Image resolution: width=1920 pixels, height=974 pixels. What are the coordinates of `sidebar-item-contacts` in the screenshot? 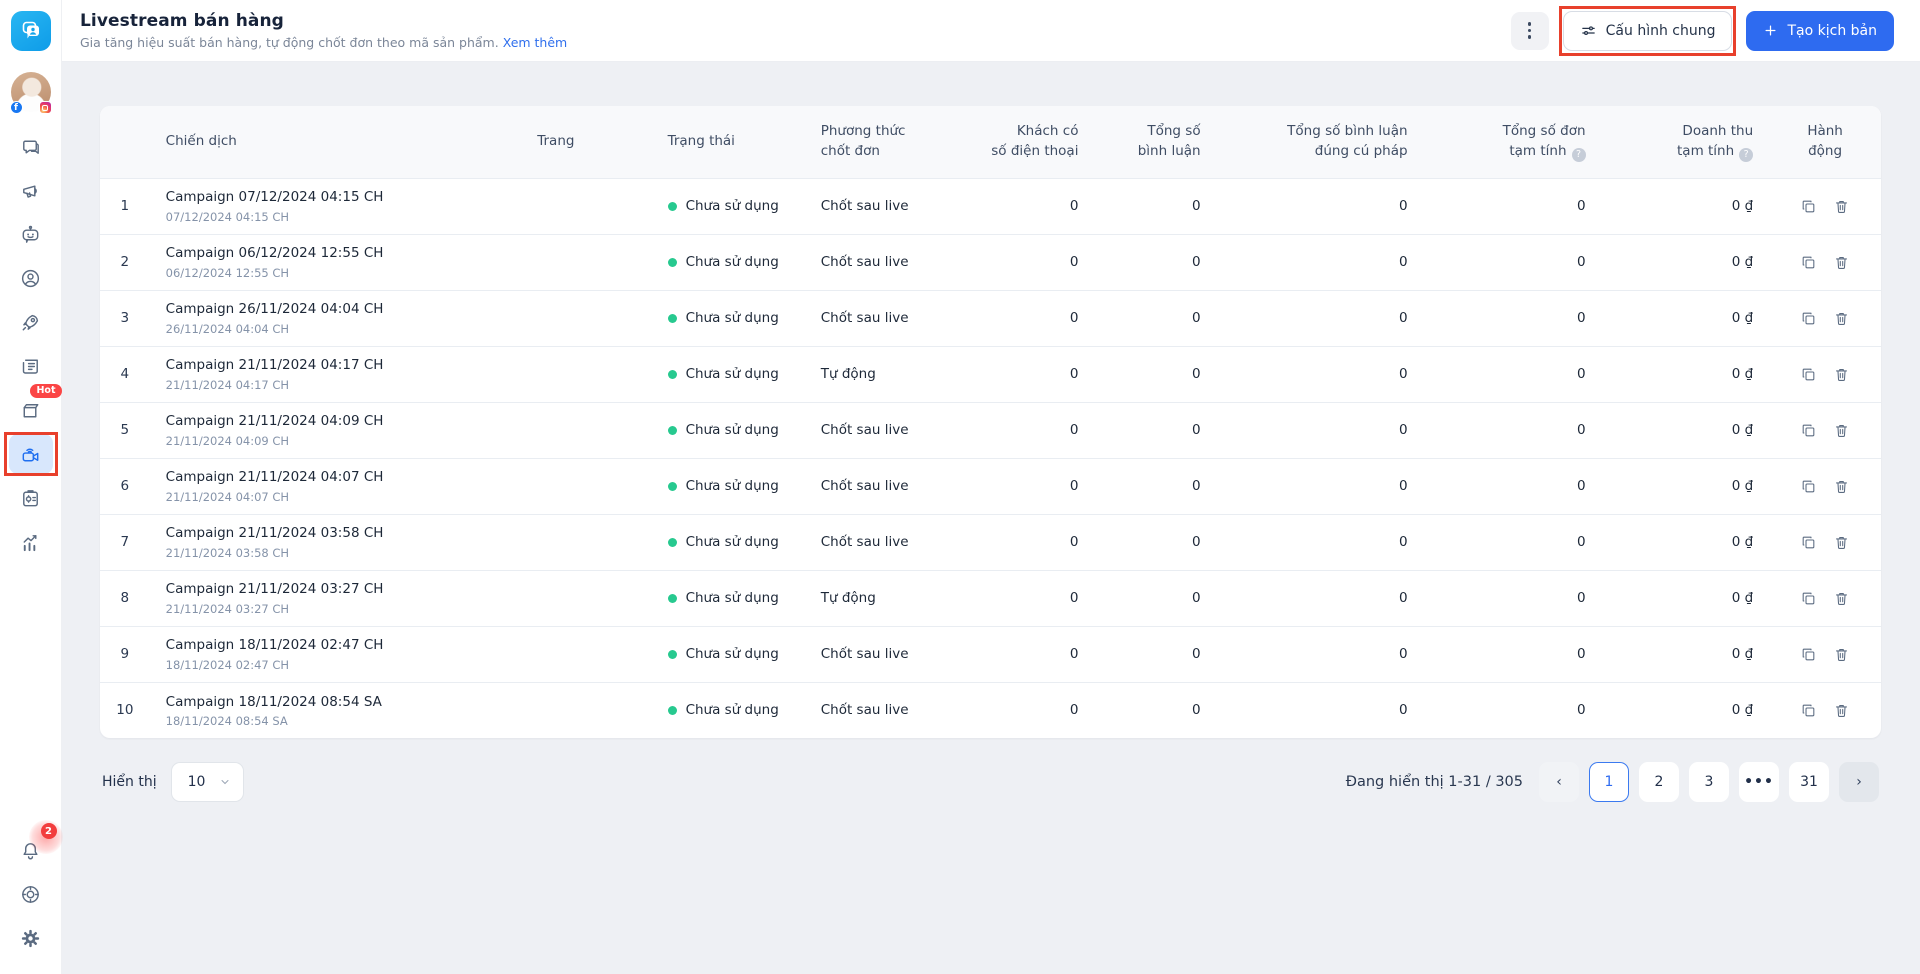 It's located at (31, 278).